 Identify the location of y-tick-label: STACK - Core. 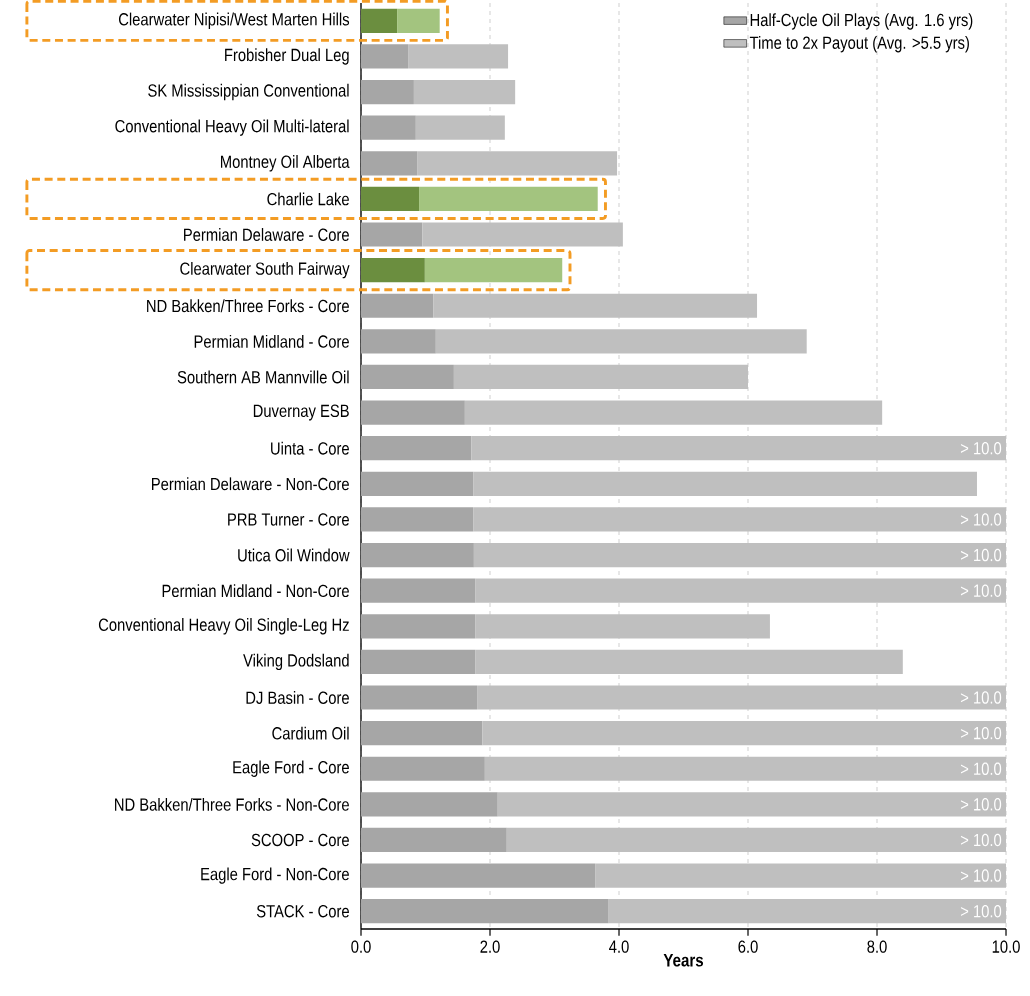
(302, 911).